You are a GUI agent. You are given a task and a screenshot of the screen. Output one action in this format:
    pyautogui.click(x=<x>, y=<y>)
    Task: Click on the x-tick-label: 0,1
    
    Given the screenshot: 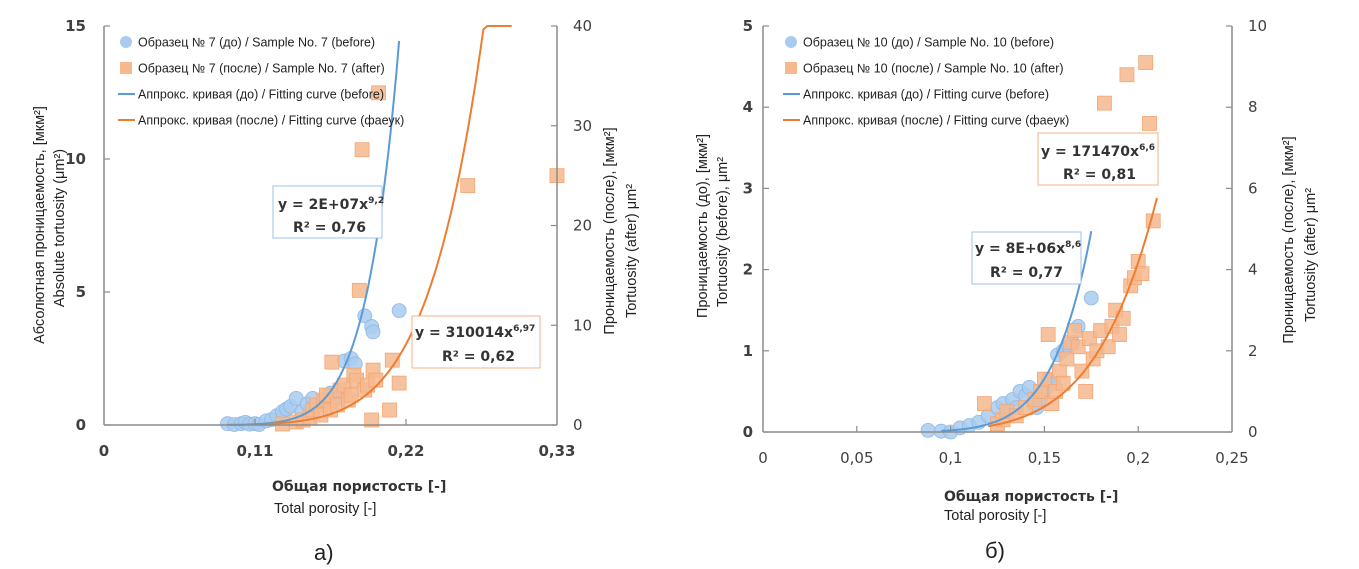 What is the action you would take?
    pyautogui.click(x=951, y=458)
    